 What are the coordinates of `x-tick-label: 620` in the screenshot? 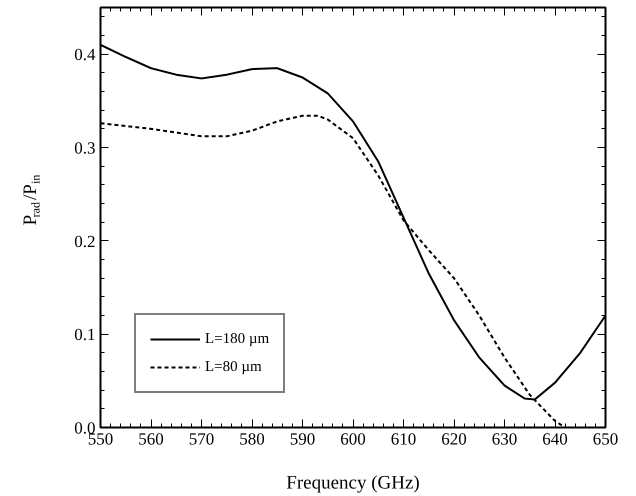 It's located at (454, 439).